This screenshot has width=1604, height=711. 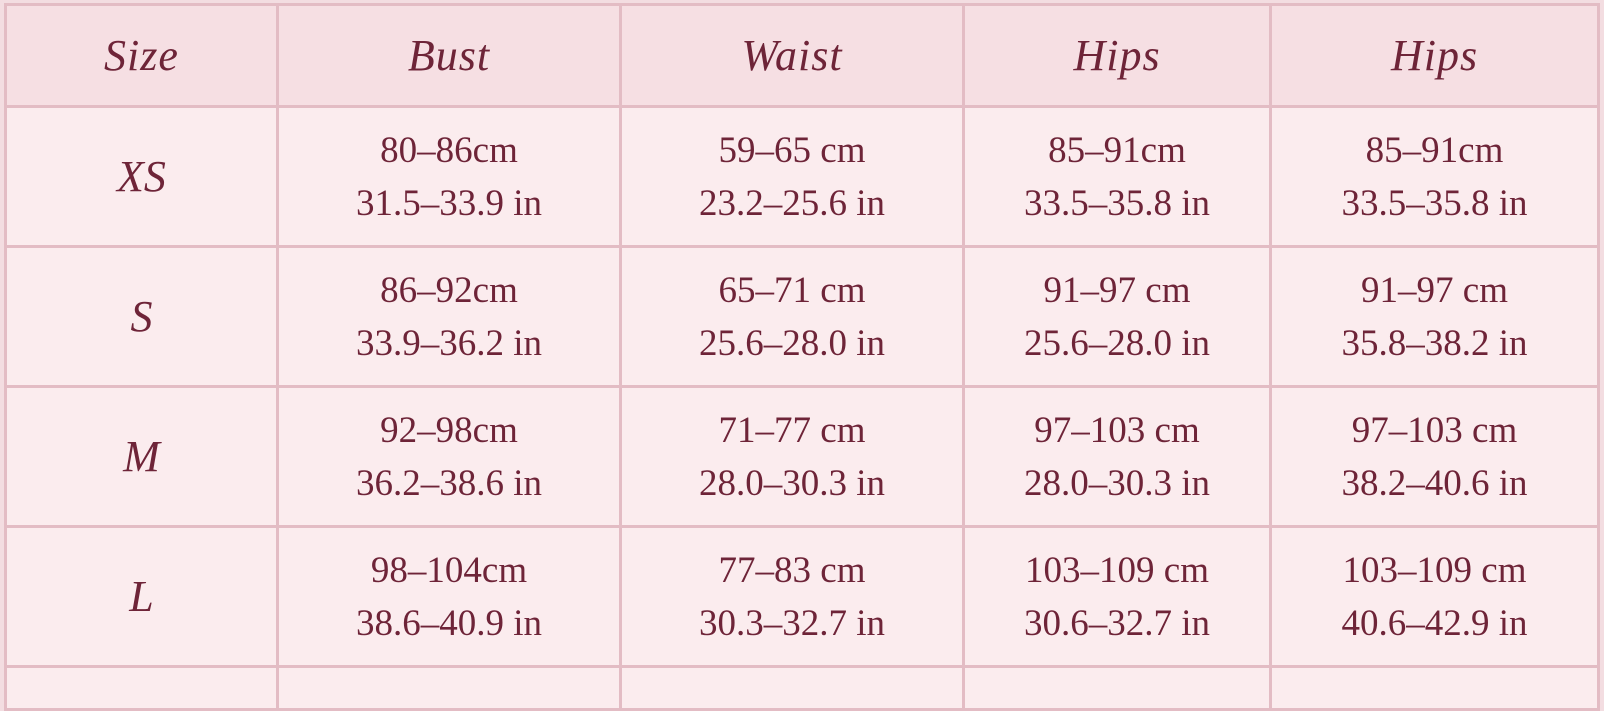 I want to click on bust-cell: 92–98cm 36.2–38.6 in, so click(x=449, y=456).